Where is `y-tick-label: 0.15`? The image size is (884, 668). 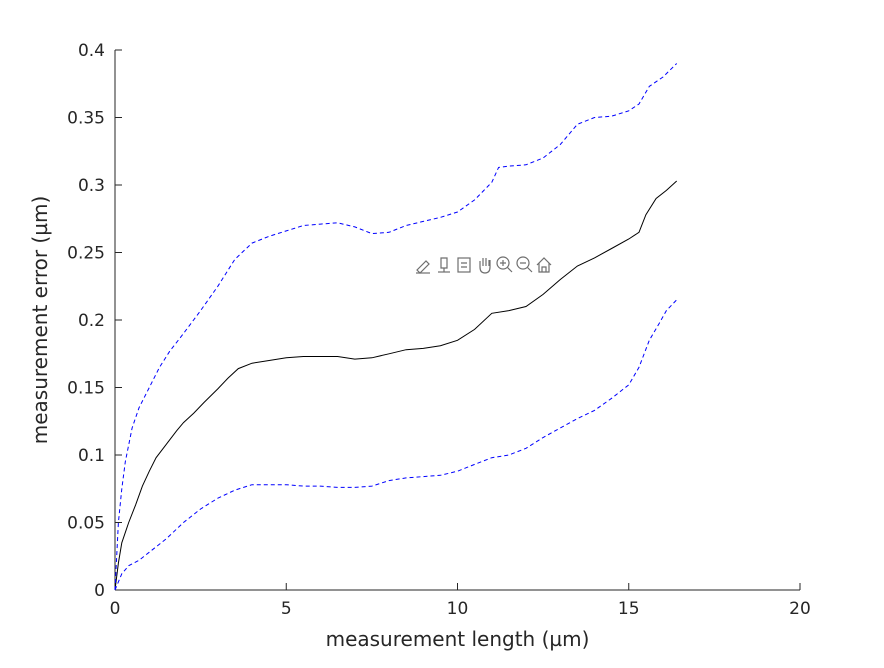 y-tick-label: 0.15 is located at coordinates (86, 389).